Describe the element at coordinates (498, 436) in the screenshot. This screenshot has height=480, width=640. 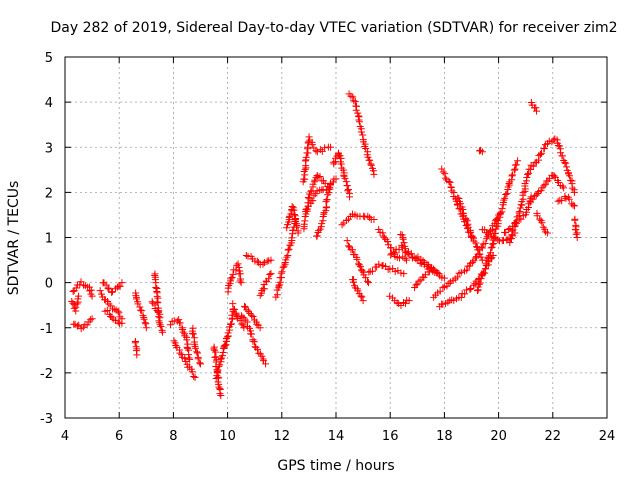
I see `x-tick-label: 20` at that location.